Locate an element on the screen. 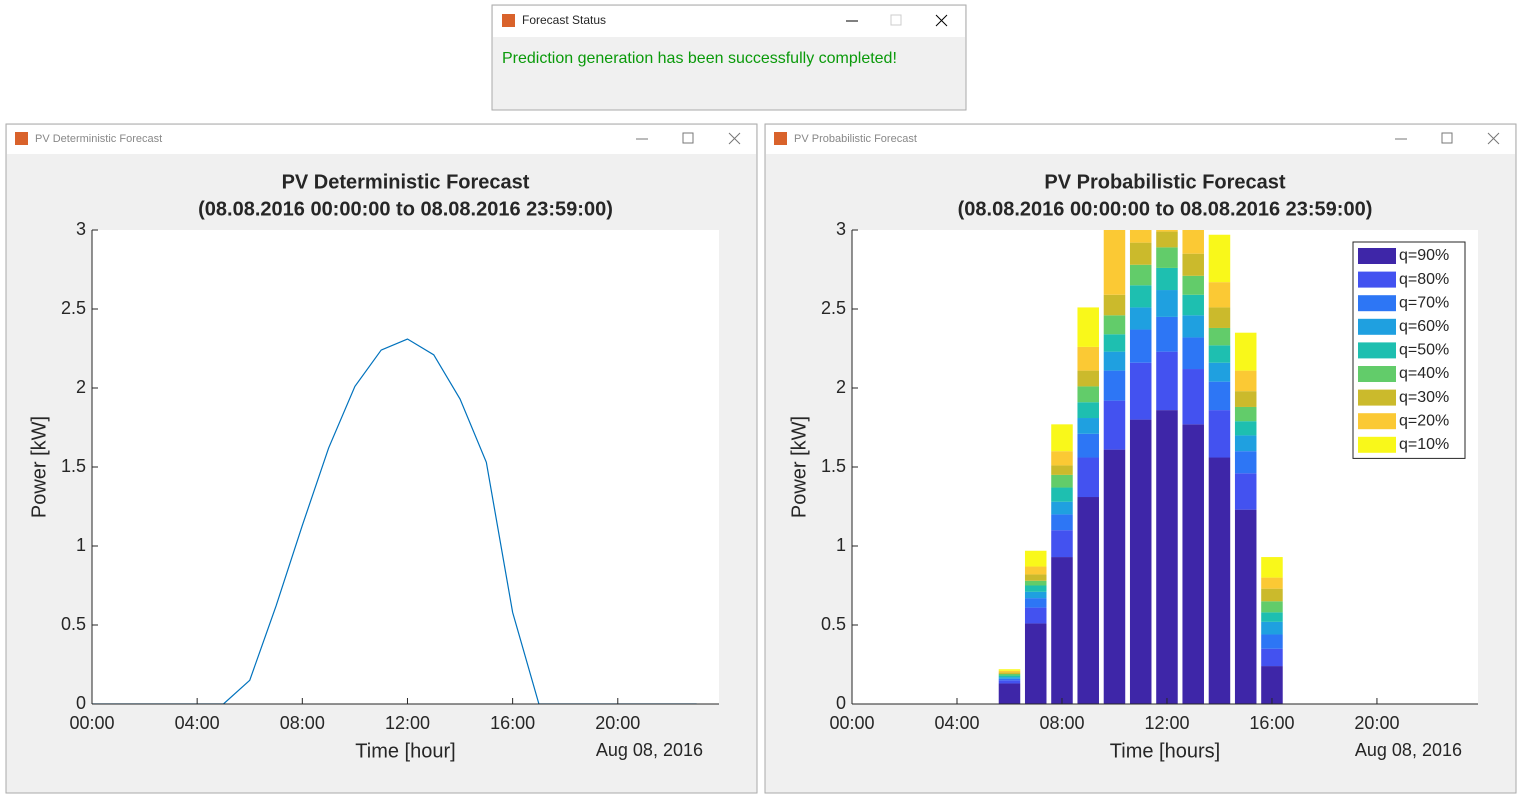 The image size is (1522, 798). x-tick-label: 04:00 is located at coordinates (956, 723).